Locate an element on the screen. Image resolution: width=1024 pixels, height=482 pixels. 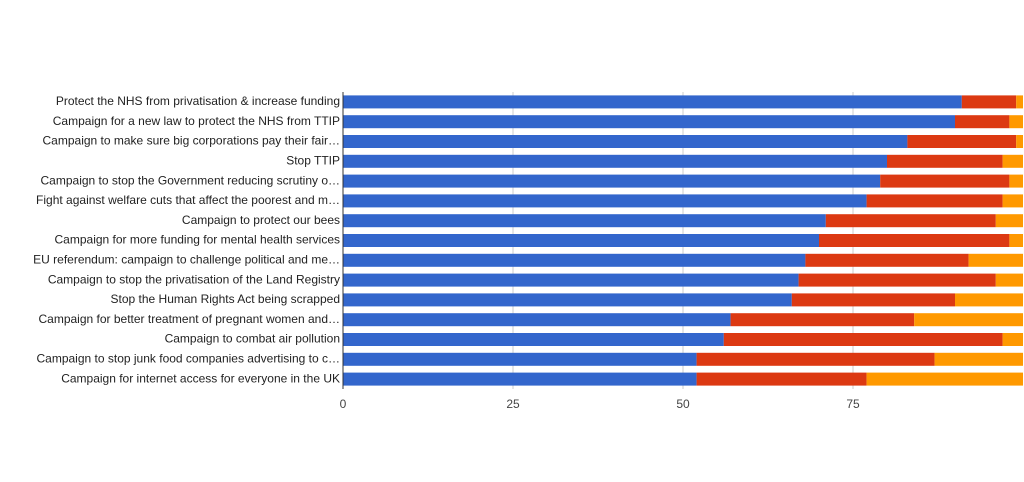
y-tick-label: Stop TTIP is located at coordinates (313, 160).